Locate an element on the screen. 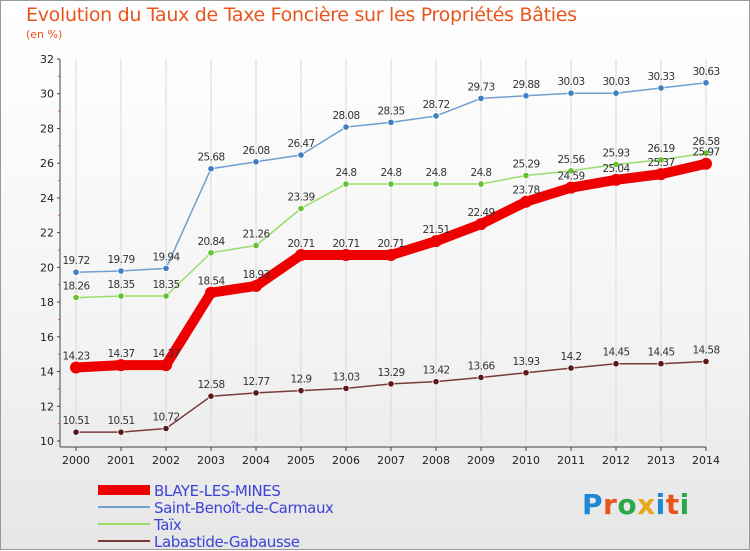  chart-subtitle: (en %) is located at coordinates (44, 34).